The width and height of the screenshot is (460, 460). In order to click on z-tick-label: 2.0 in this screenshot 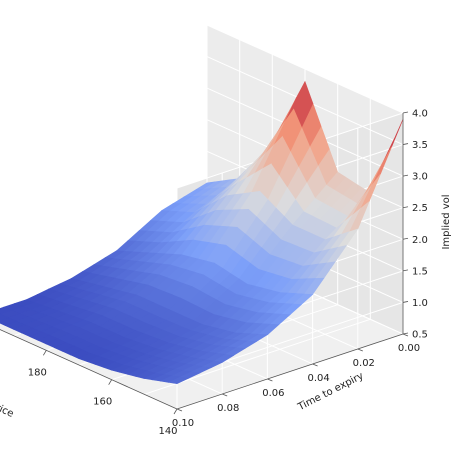, I will do `click(420, 240)`.